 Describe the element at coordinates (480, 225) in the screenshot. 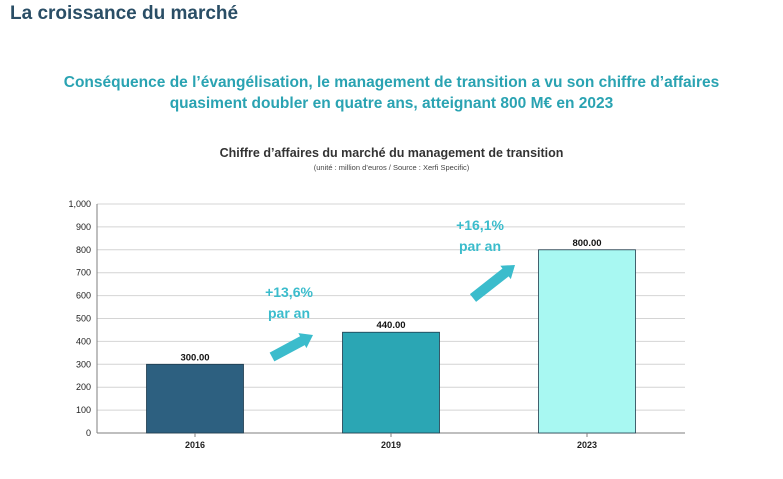

I see `growth-rate-label: +16,1%` at that location.